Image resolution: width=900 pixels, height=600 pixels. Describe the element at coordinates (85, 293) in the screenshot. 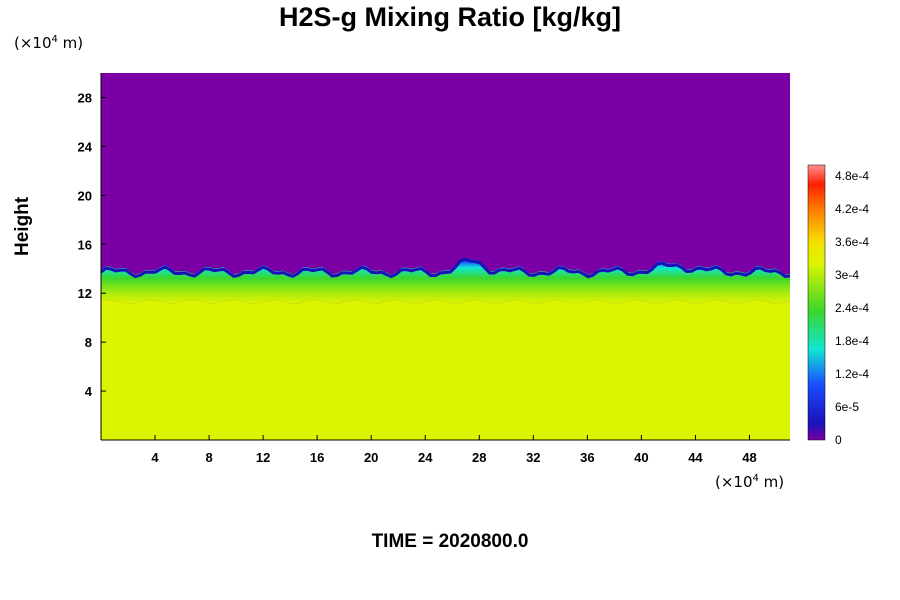

I see `y-tick-label: 12` at that location.